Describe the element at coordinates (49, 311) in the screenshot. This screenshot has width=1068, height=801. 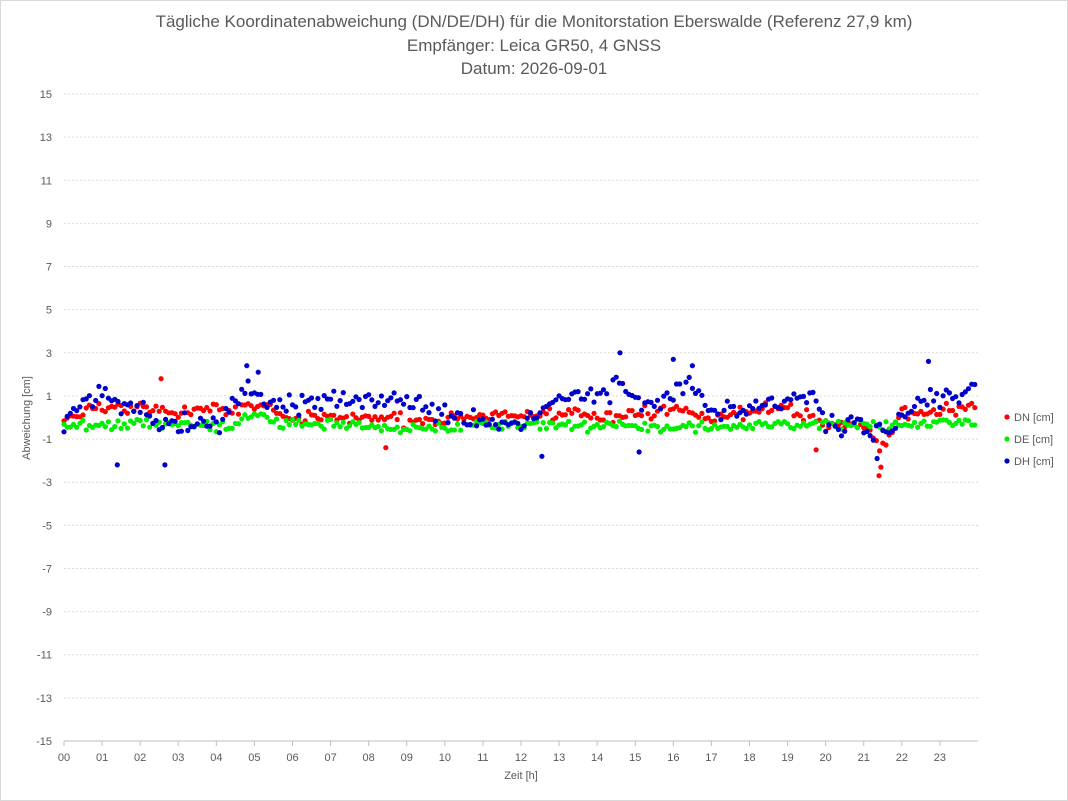
I see `y-tick-label: 5` at that location.